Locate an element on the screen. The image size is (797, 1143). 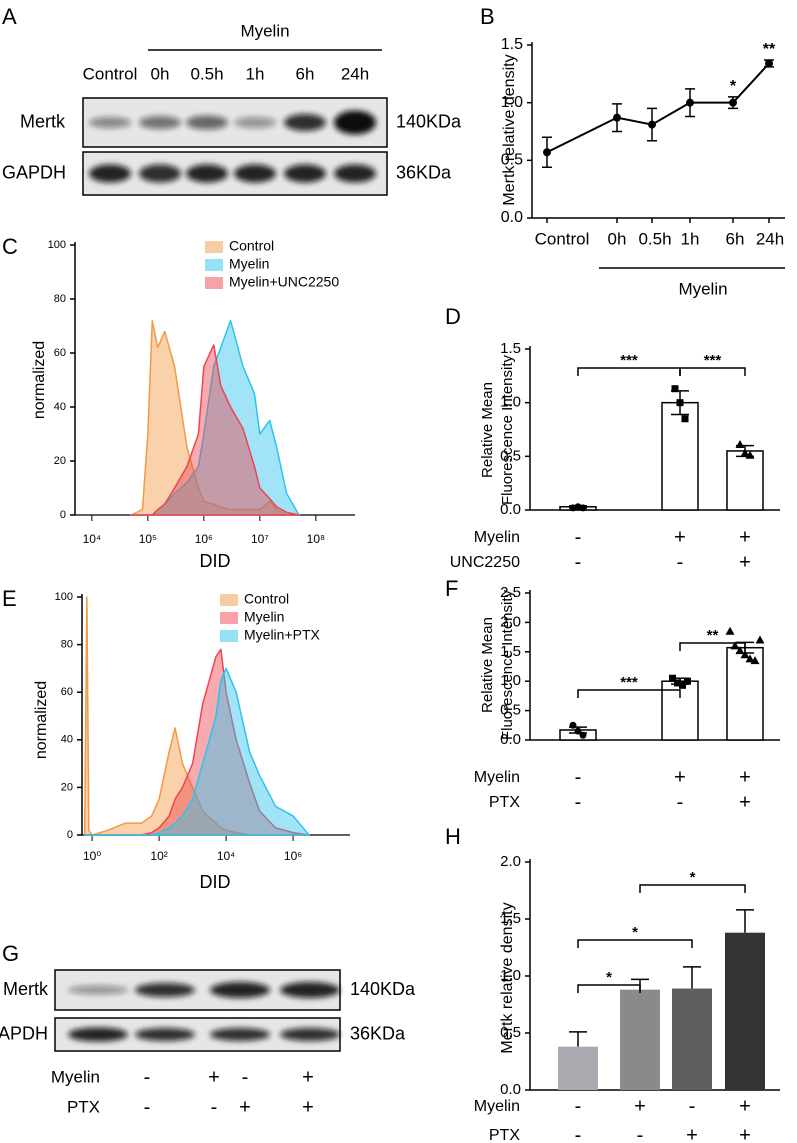
x-tick-label: 10⁵ is located at coordinates (148, 539).